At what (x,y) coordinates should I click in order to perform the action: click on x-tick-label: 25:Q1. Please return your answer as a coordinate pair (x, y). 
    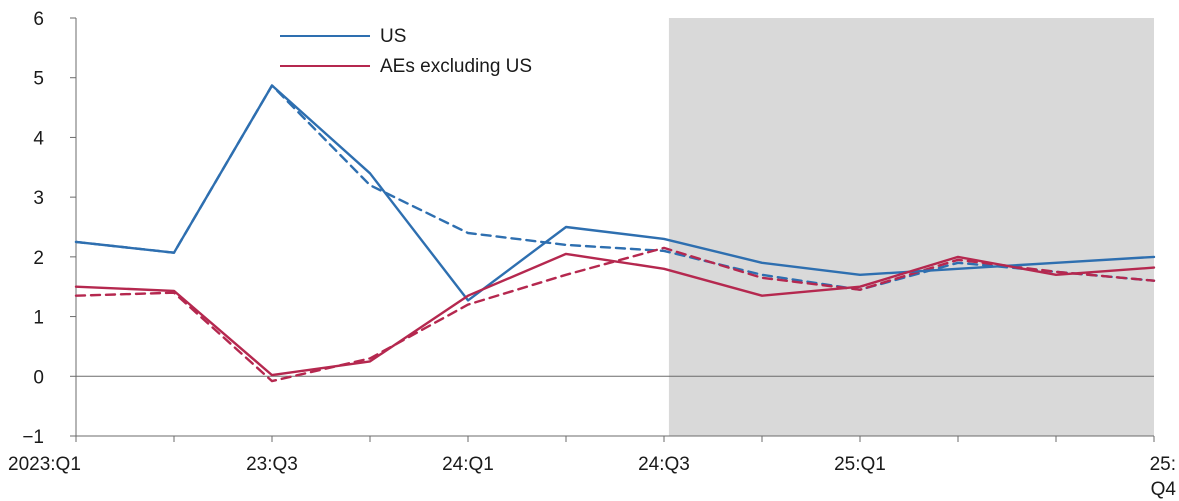
    Looking at the image, I should click on (860, 464).